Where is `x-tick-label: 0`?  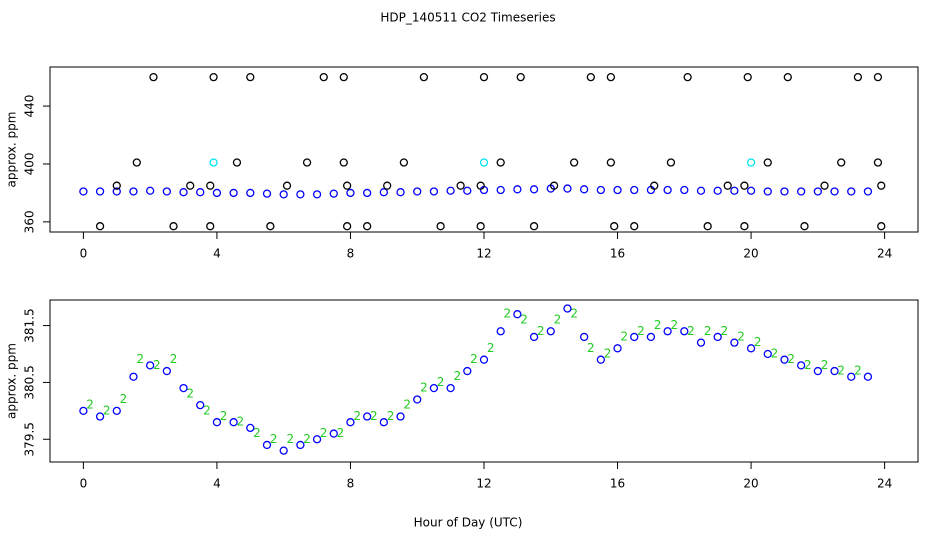 x-tick-label: 0 is located at coordinates (84, 254).